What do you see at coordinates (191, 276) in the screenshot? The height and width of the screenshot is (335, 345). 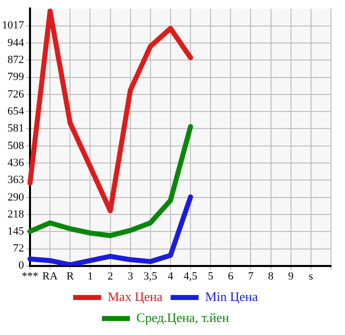 I see `x-tick-label: 4,5` at bounding box center [191, 276].